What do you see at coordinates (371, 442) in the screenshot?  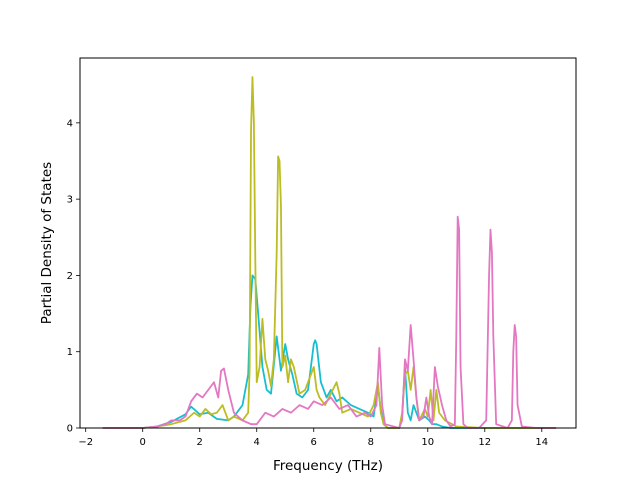 I see `x-tick-label: 8` at bounding box center [371, 442].